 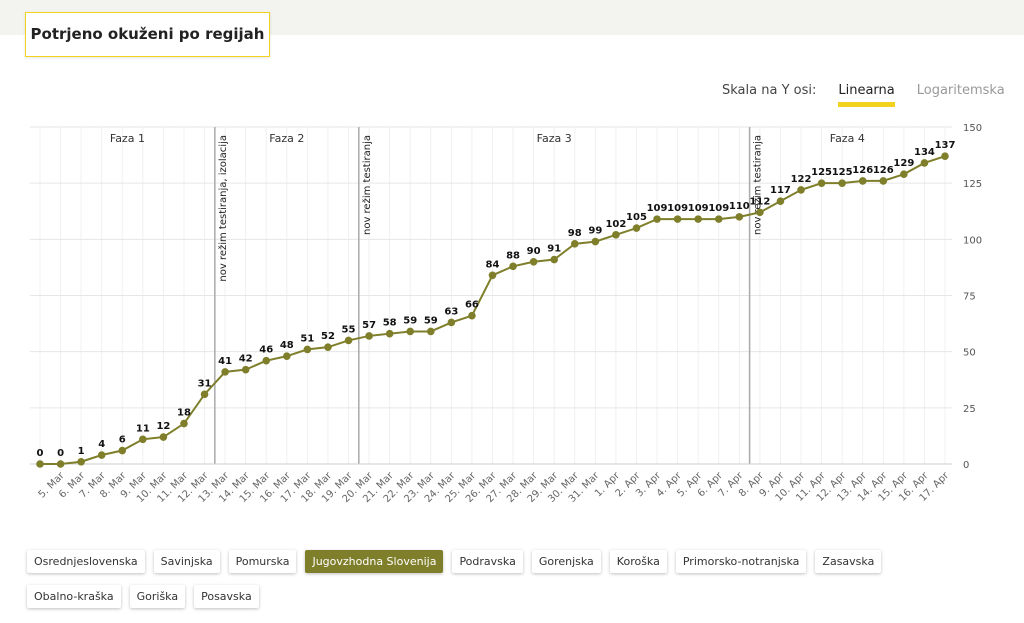 What do you see at coordinates (225, 361) in the screenshot?
I see `data-label: 41` at bounding box center [225, 361].